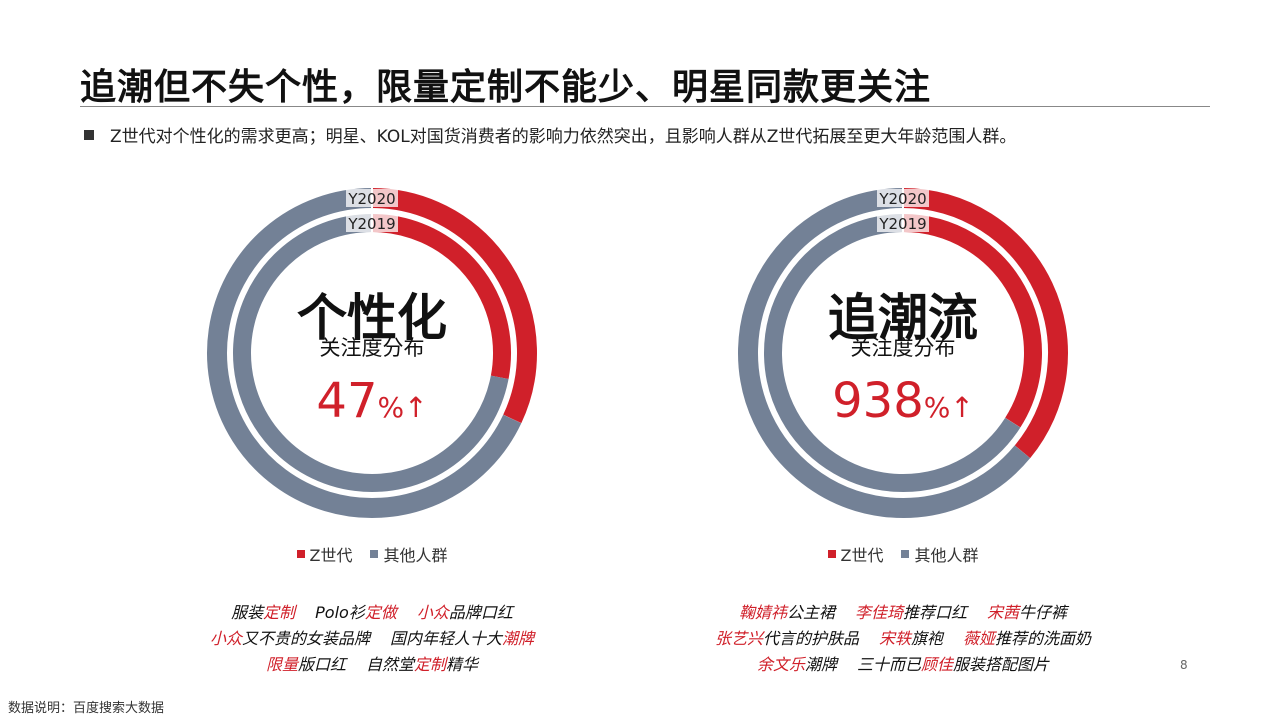 This screenshot has width=1280, height=720. What do you see at coordinates (1027, 612) in the screenshot?
I see `keyword-tag: 宋茜牛仔裤` at bounding box center [1027, 612].